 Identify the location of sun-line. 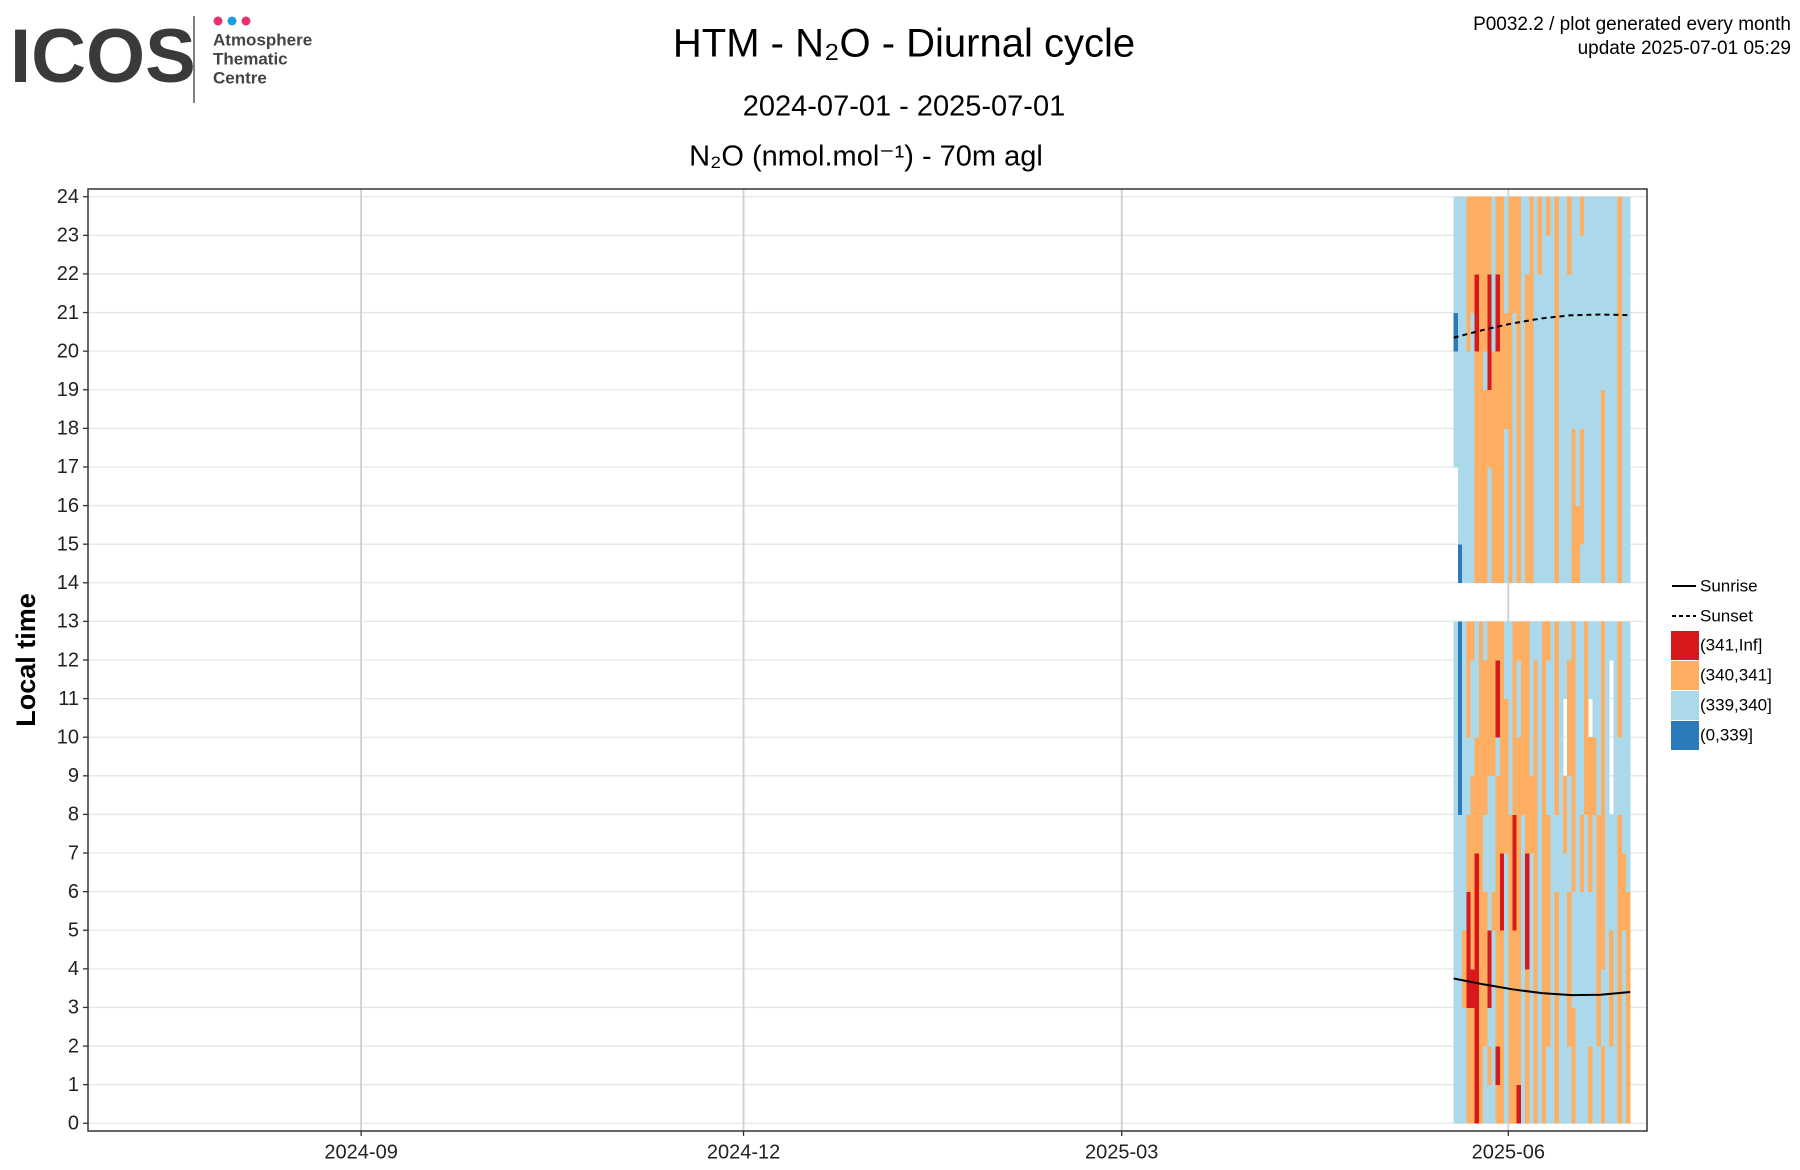
(1542, 326).